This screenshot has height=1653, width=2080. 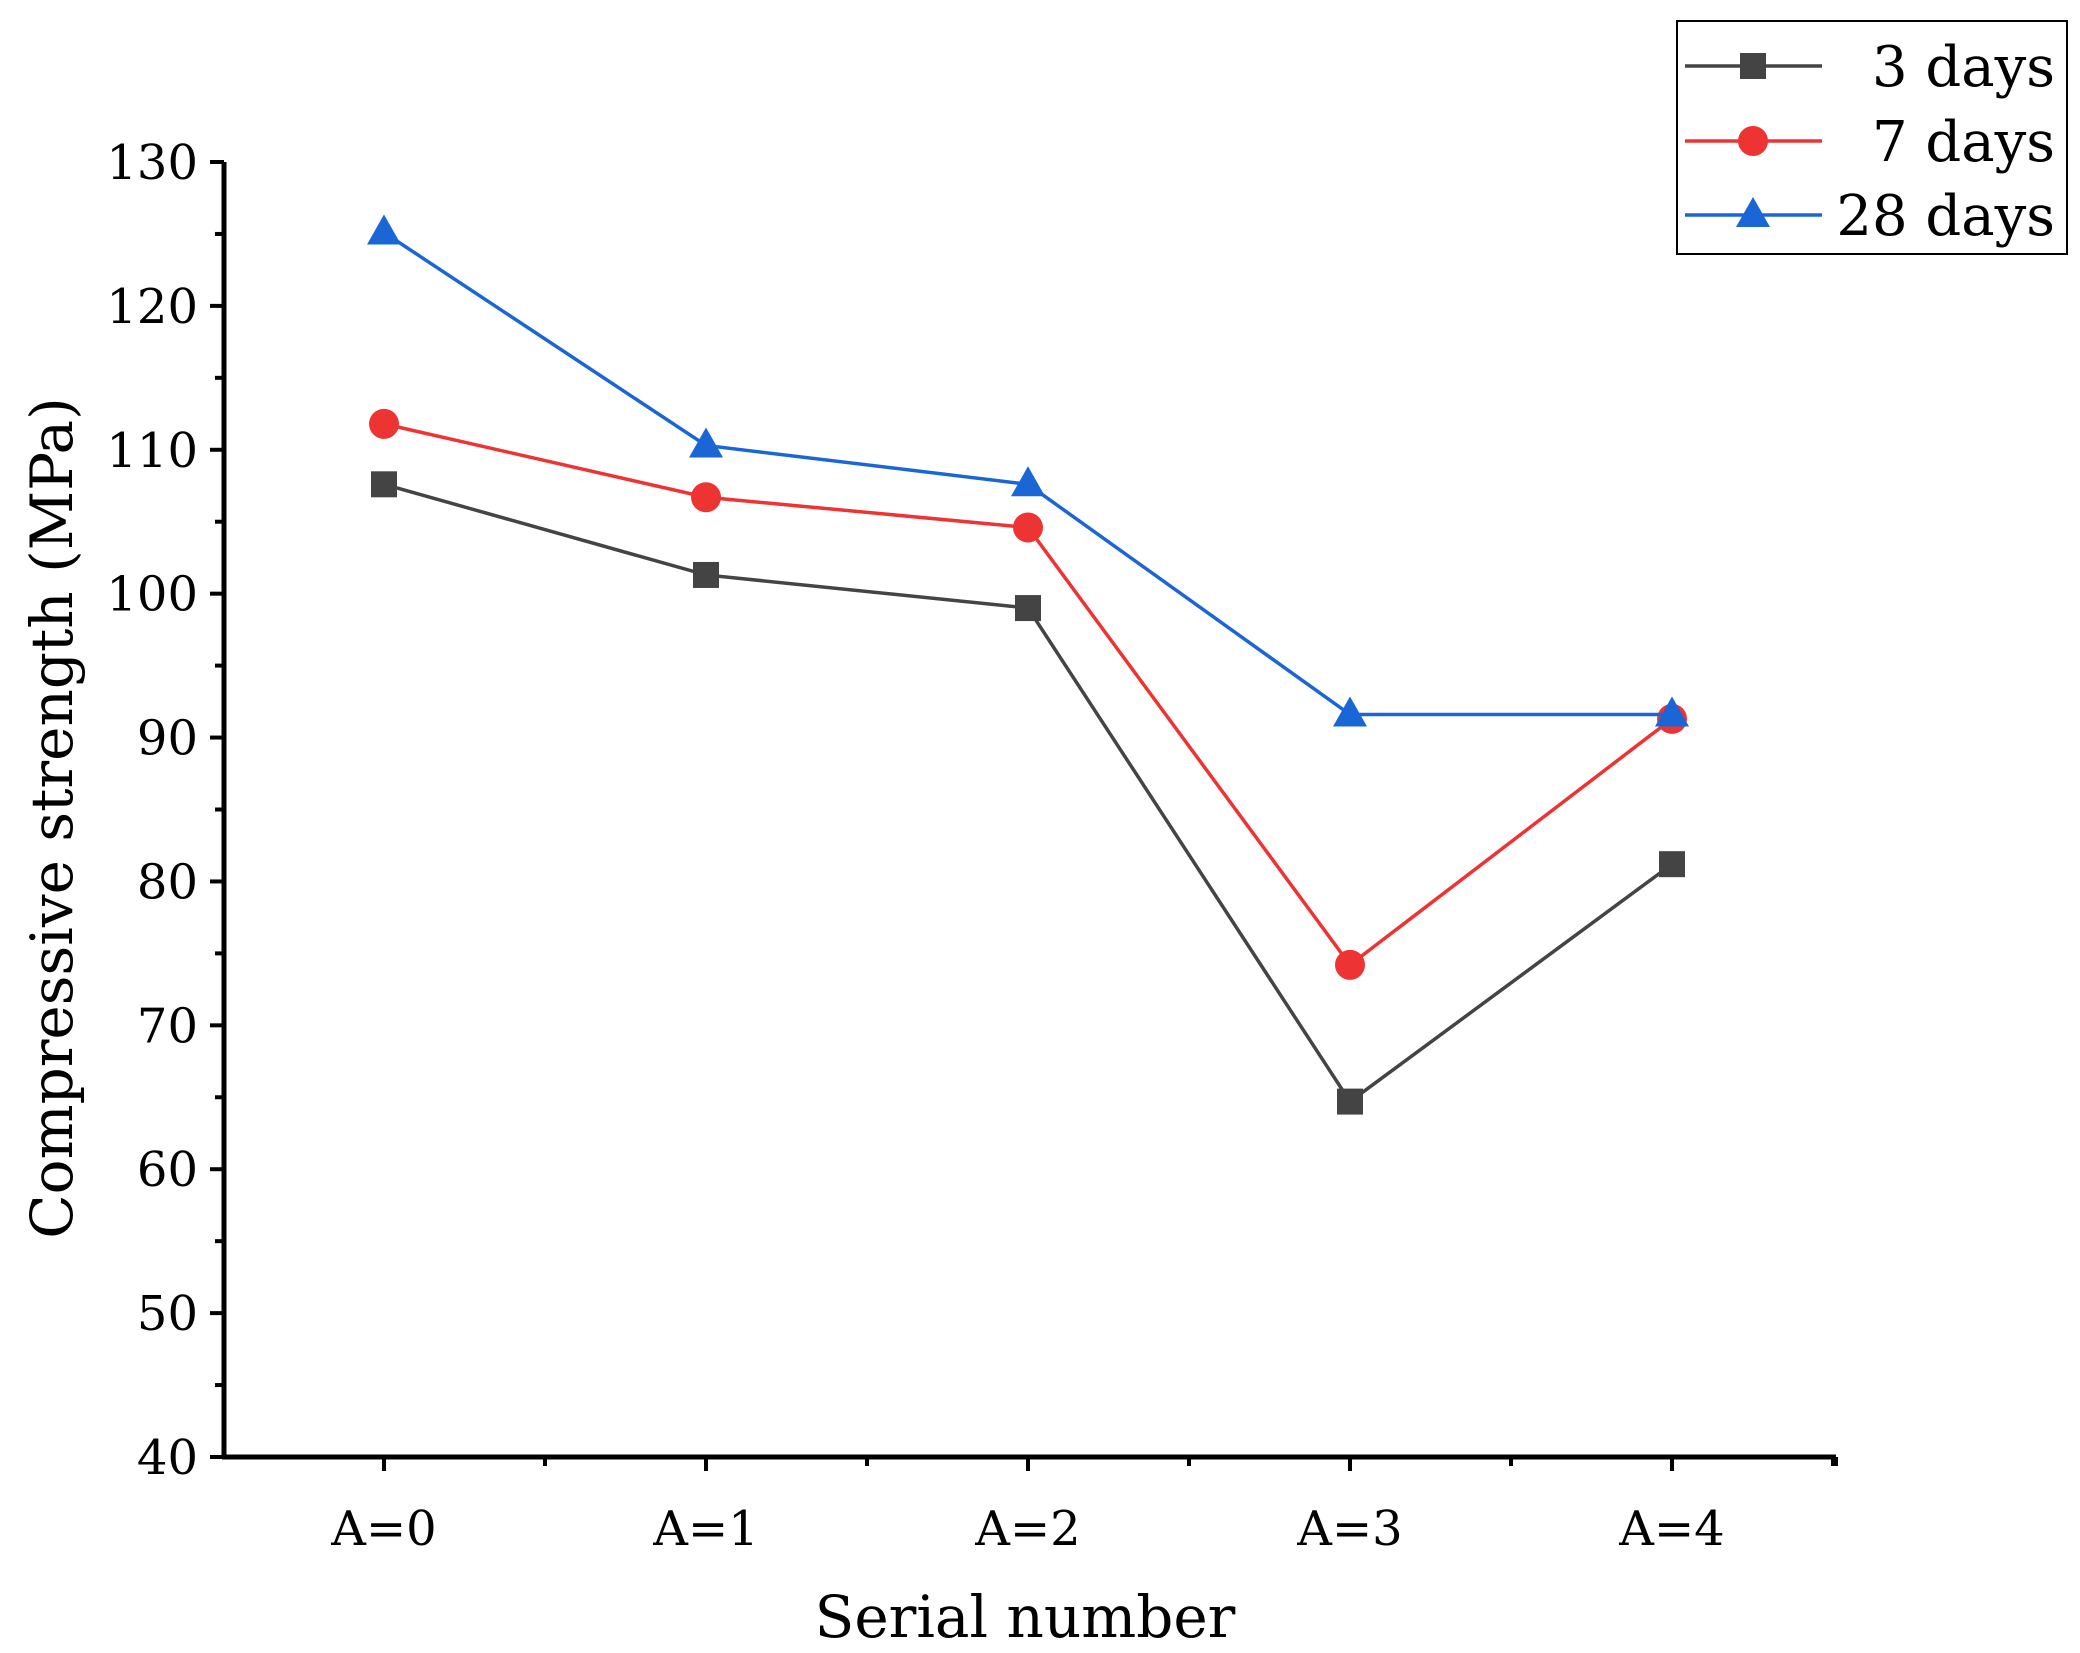 I want to click on y-tick-label: 130, so click(x=152, y=163).